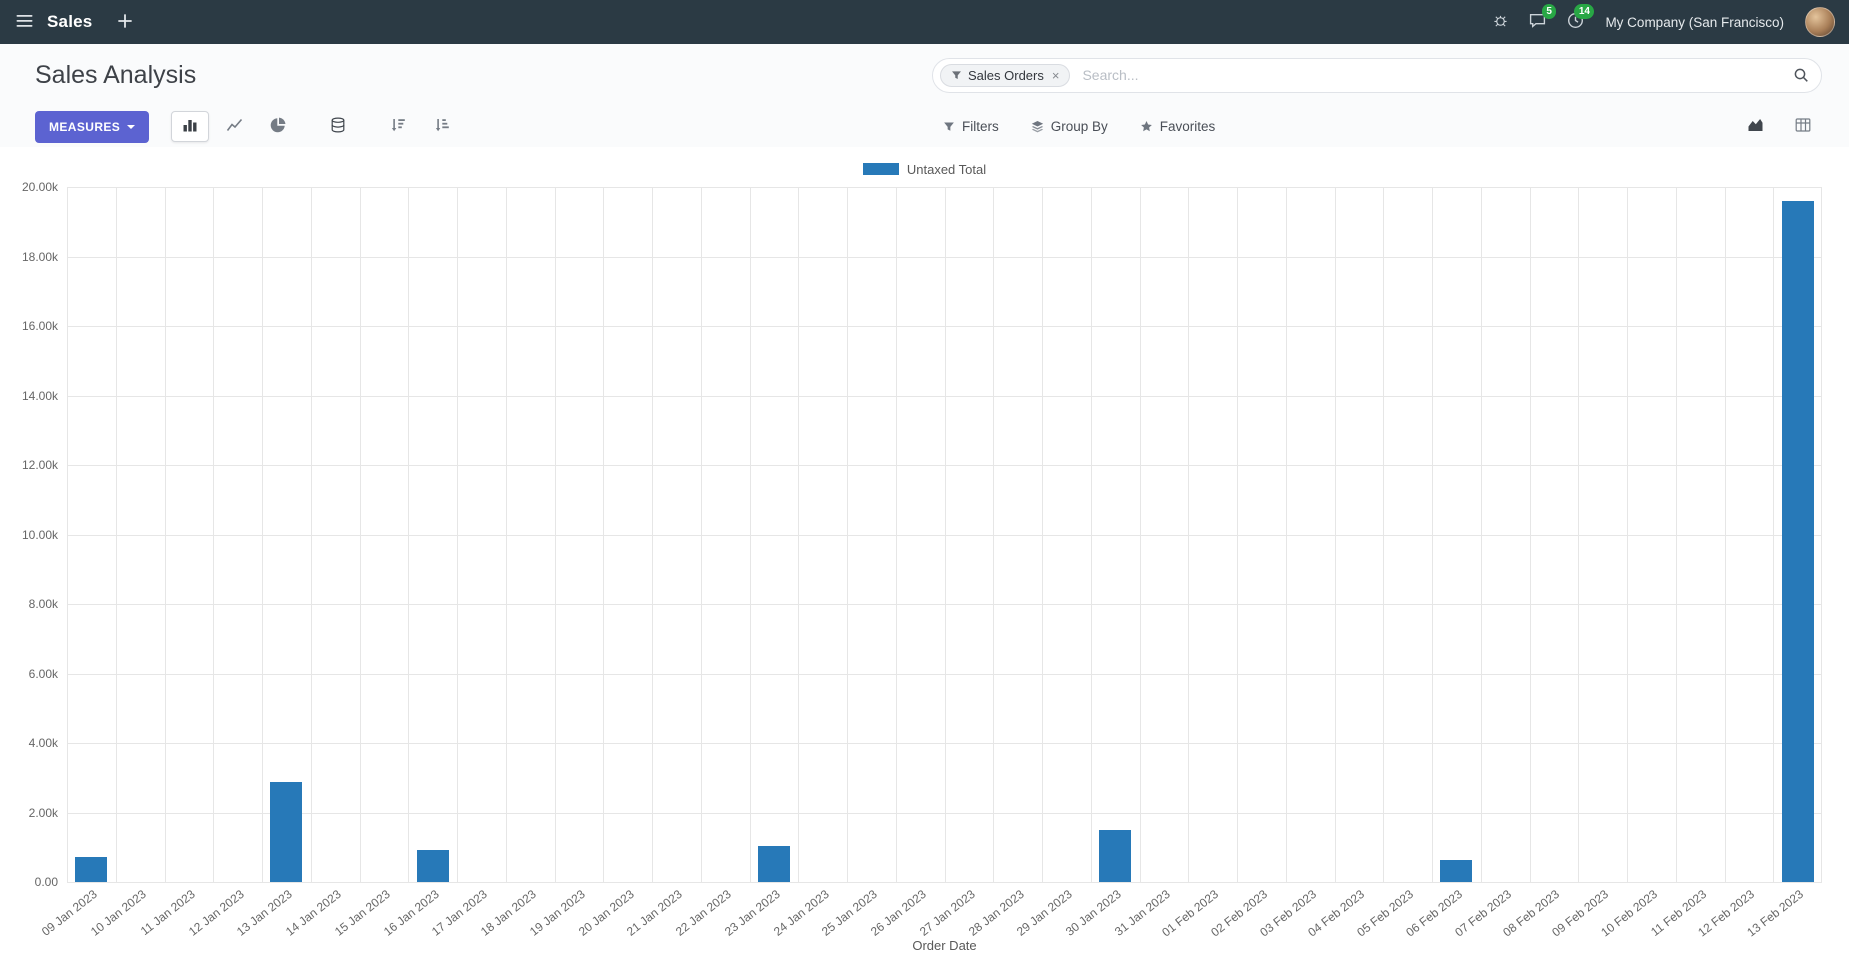 This screenshot has width=1849, height=958. What do you see at coordinates (43, 673) in the screenshot?
I see `y-tick-label: 6.00k` at bounding box center [43, 673].